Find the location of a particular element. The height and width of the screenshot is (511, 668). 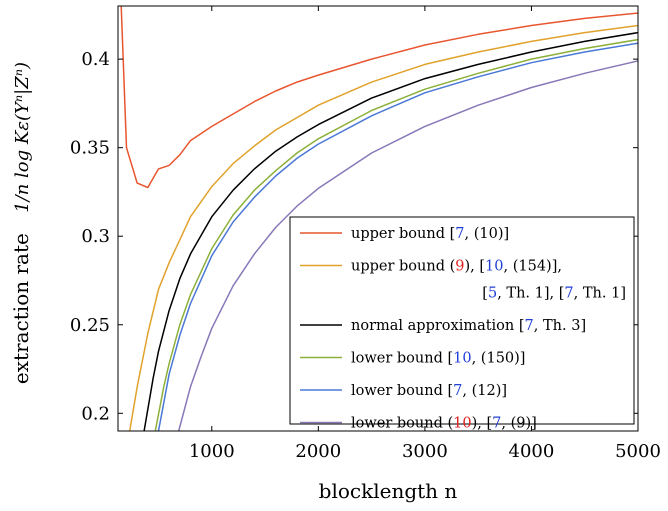

legend-label-1: upper bound [7, (10)] is located at coordinates (430, 234).